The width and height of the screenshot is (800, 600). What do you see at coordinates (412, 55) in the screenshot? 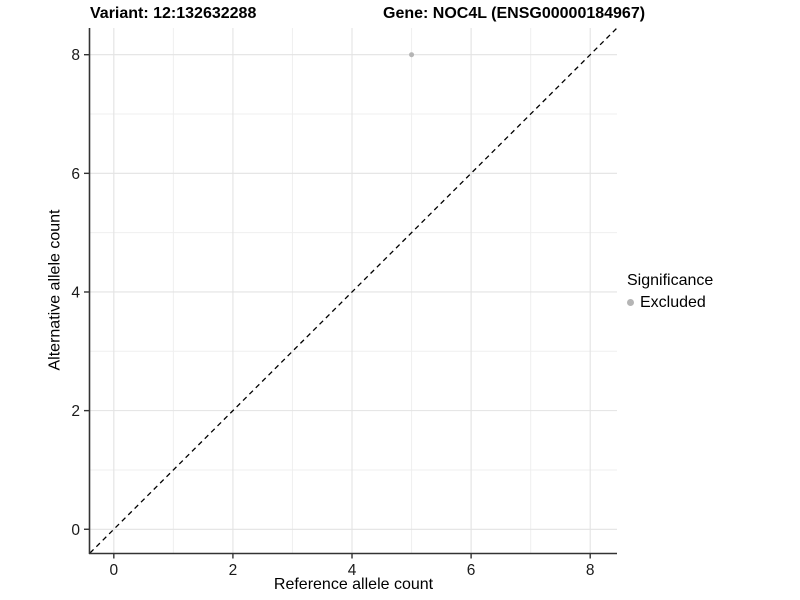
I see `data-point` at bounding box center [412, 55].